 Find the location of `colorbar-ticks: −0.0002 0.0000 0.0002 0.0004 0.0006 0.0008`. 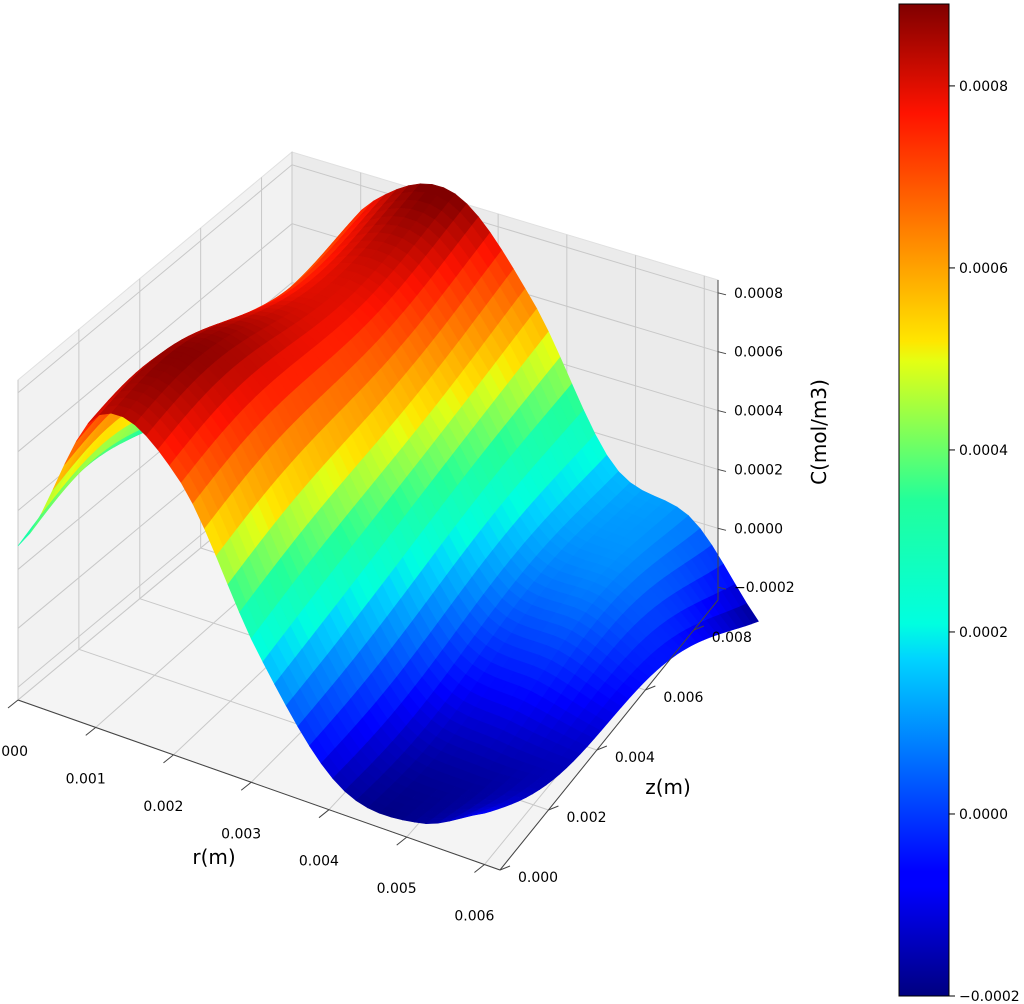

colorbar-ticks: −0.0002 0.0000 0.0002 0.0004 0.0006 0.0008 is located at coordinates (984, 541).